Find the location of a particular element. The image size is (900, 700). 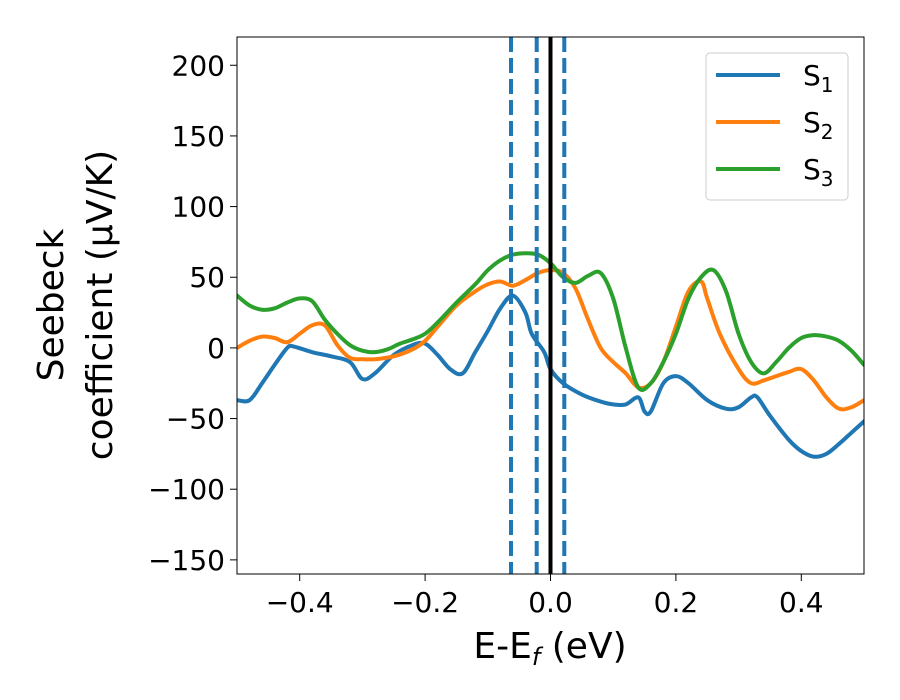

x-axis-label: E-Ef (eV) is located at coordinates (549, 648).